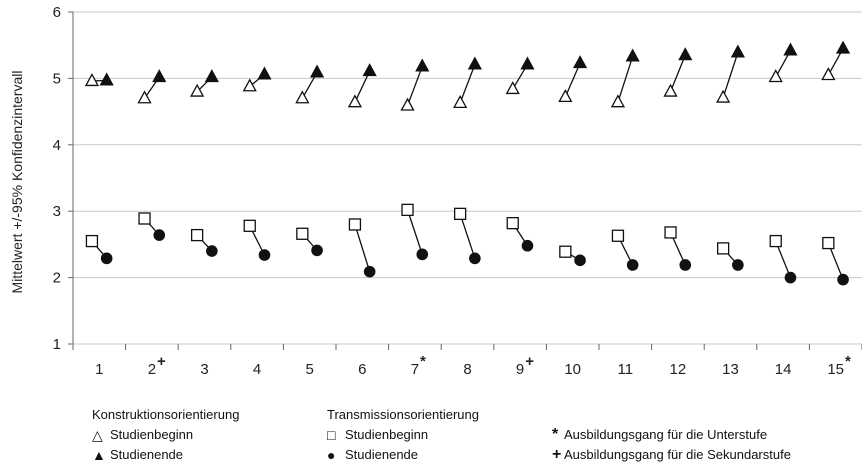  I want to click on y-tick-label: 4, so click(57, 145).